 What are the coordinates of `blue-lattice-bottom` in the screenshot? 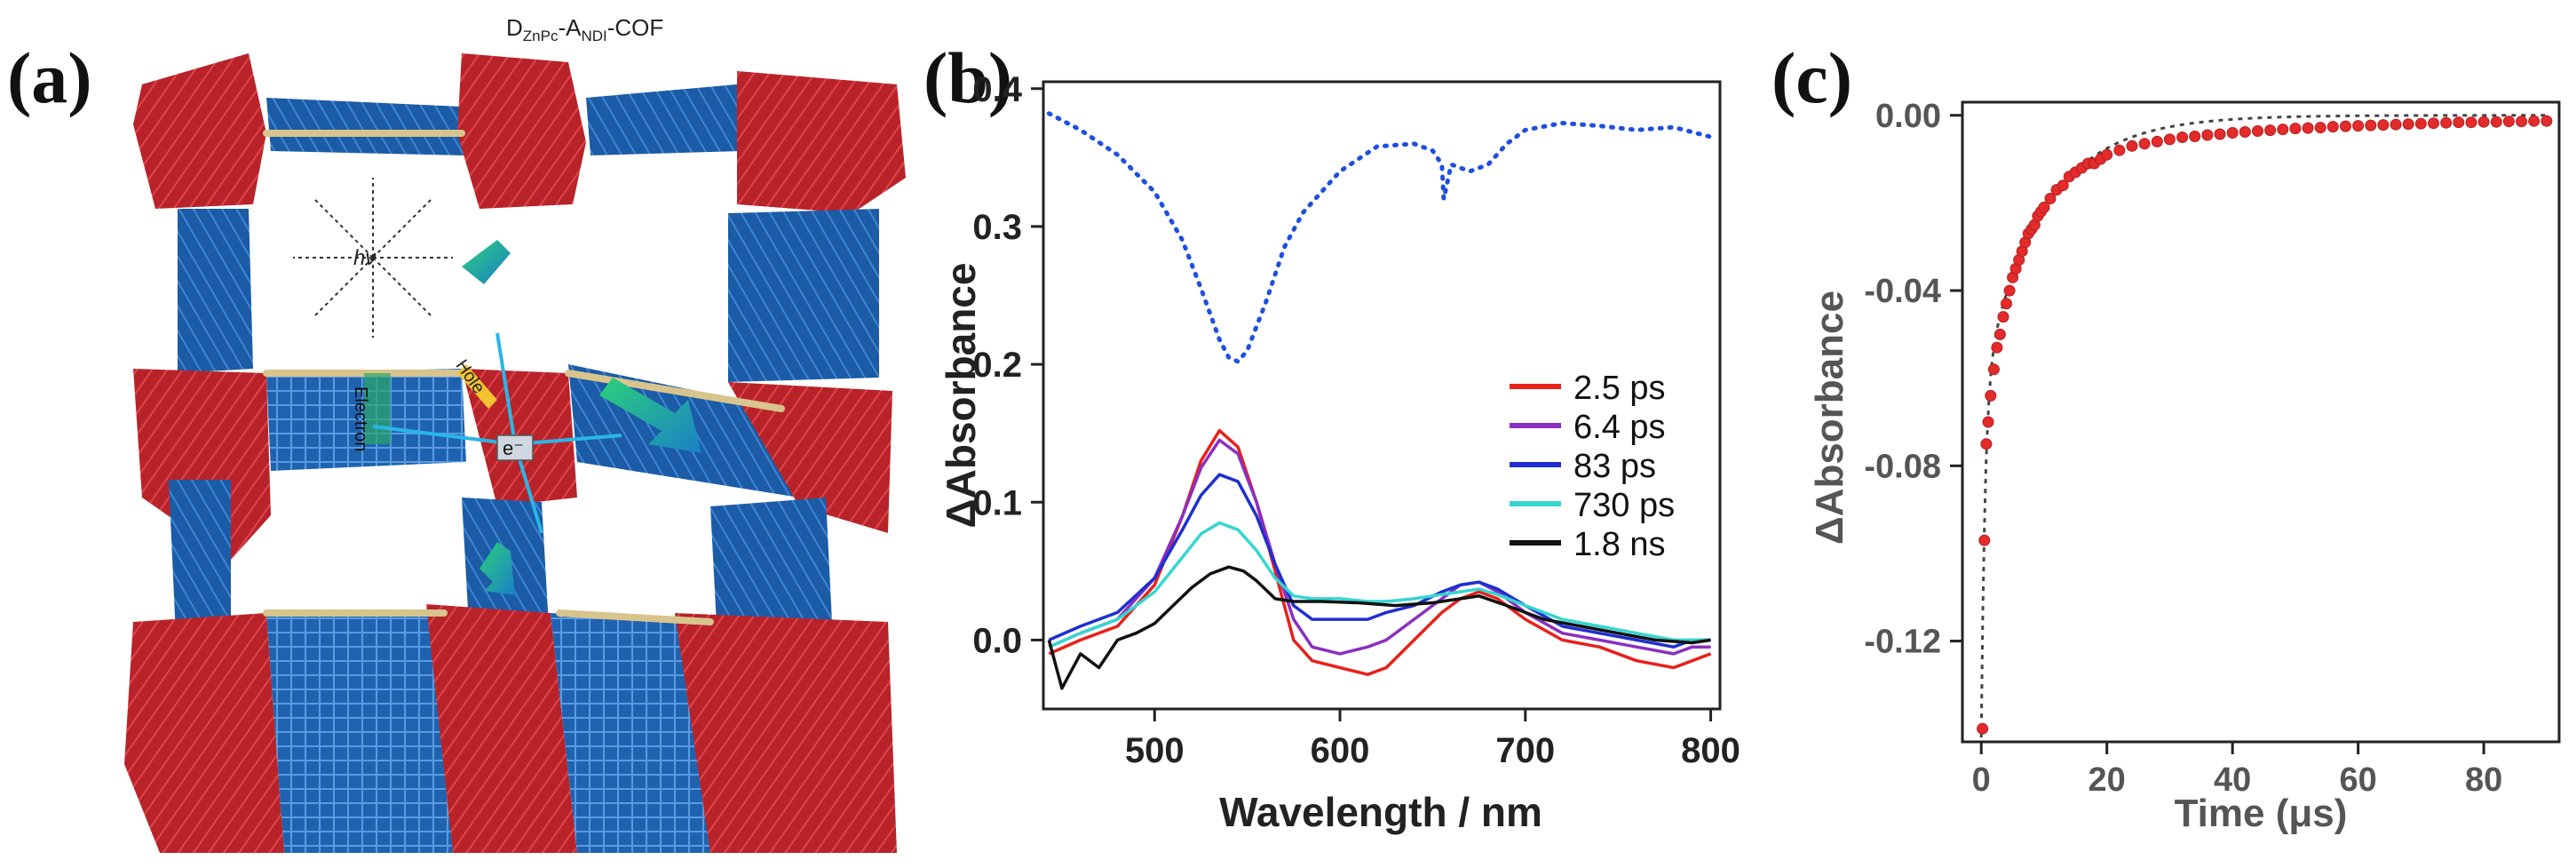 It's located at (364, 733).